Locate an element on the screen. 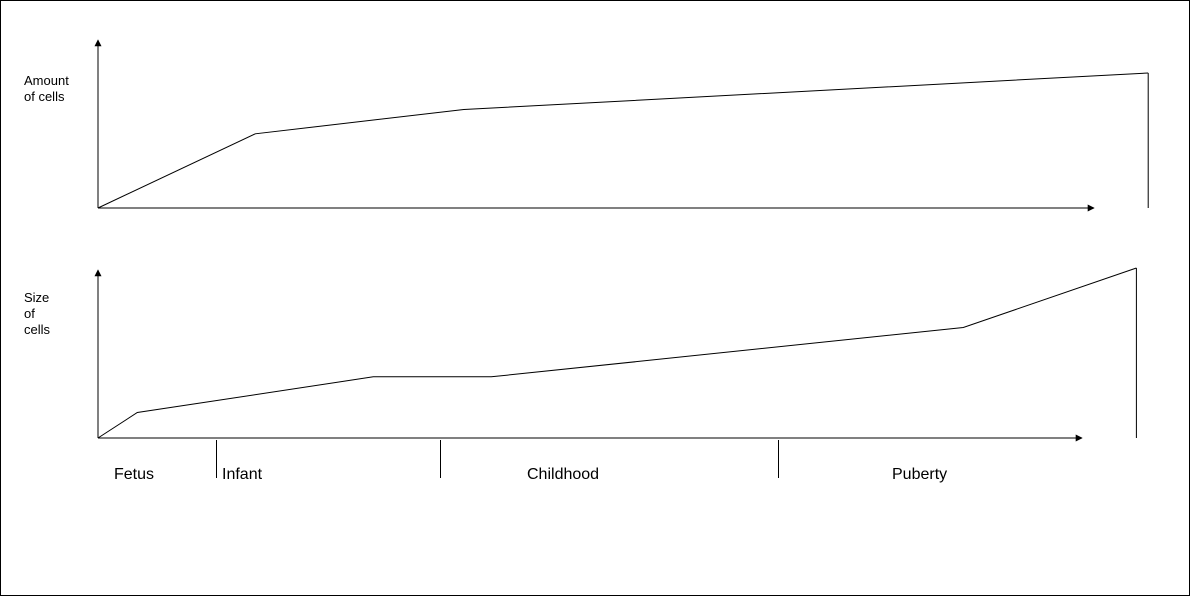 The width and height of the screenshot is (1190, 596). phase-label-fetus: Fetus is located at coordinates (134, 474).